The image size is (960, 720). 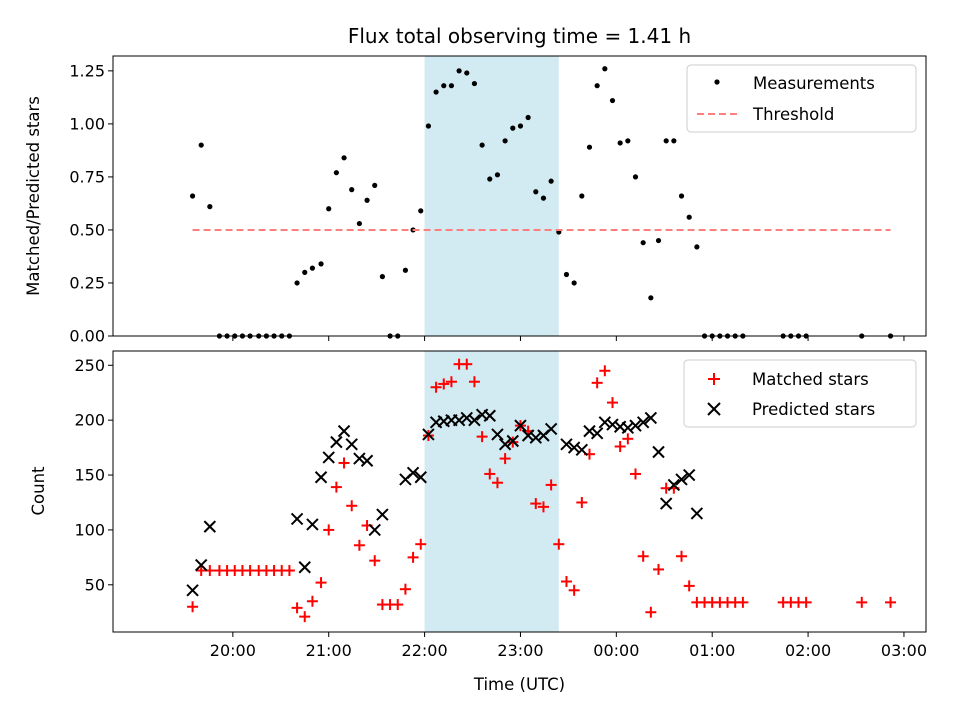 I want to click on bottom-x-ticks: 20:00 21:00 22:00 23:00 00:00 01:00 02:00 03:00, so click(x=568, y=646).